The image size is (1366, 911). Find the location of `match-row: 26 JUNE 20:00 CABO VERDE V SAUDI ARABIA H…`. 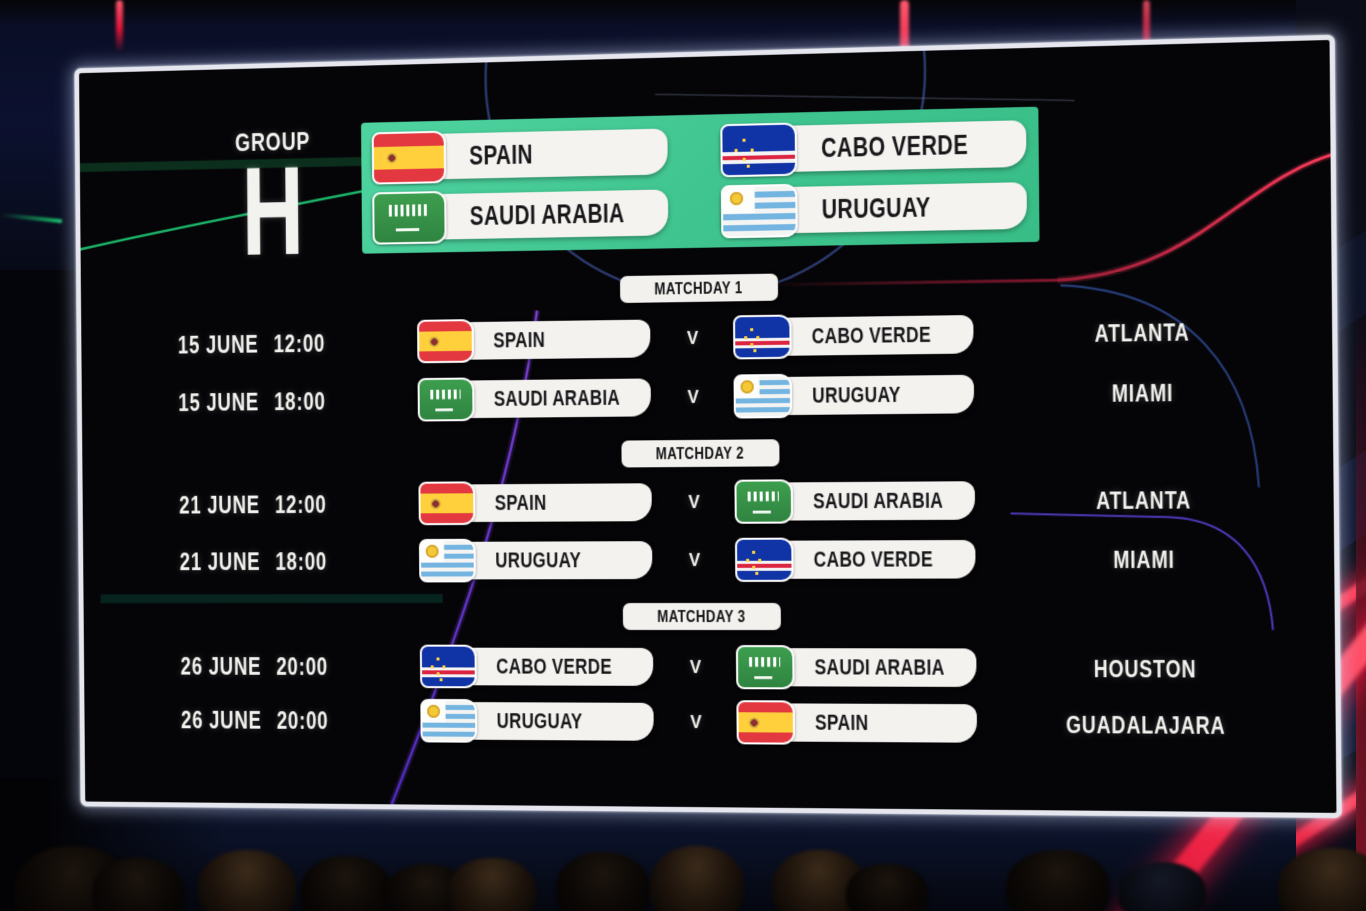

match-row: 26 JUNE 20:00 CABO VERDE V SAUDI ARABIA H… is located at coordinates (704, 667).